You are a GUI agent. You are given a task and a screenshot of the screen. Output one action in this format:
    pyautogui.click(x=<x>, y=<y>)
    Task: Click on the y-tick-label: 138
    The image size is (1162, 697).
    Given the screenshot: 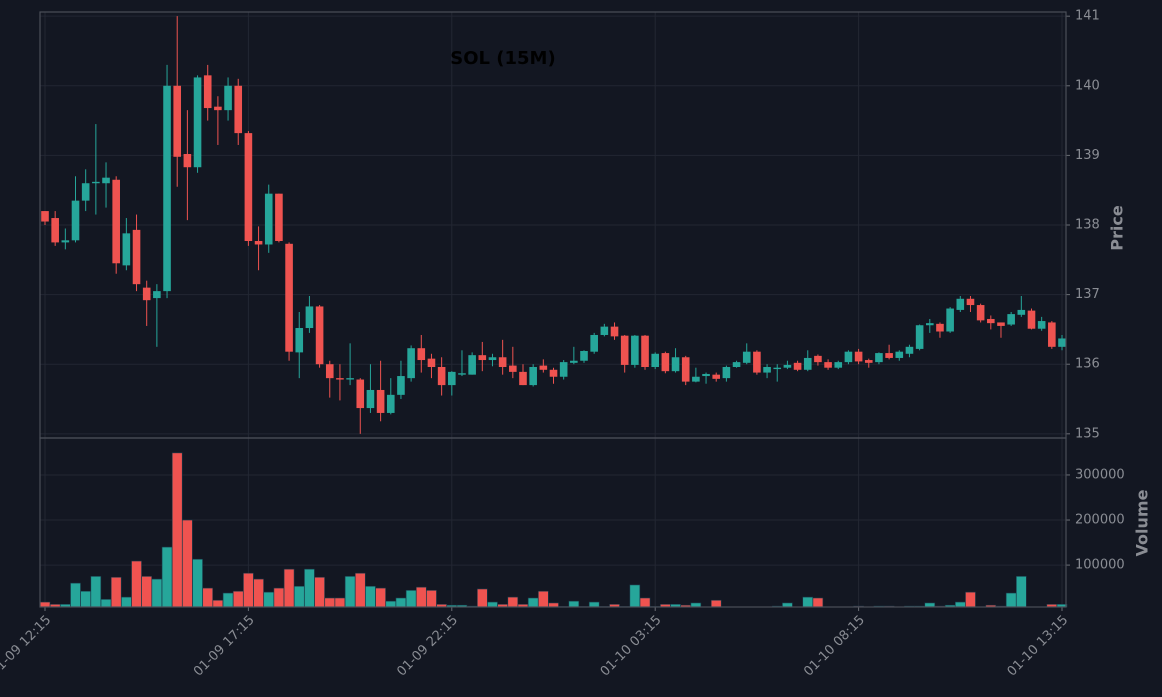 What is the action you would take?
    pyautogui.click(x=1087, y=225)
    